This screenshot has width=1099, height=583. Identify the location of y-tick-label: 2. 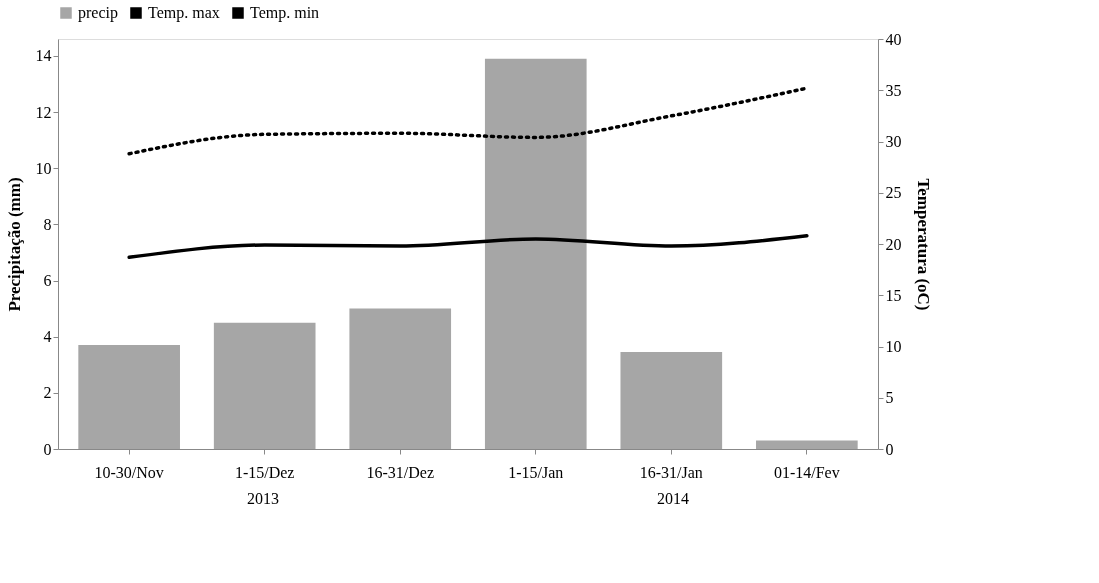
(47, 393).